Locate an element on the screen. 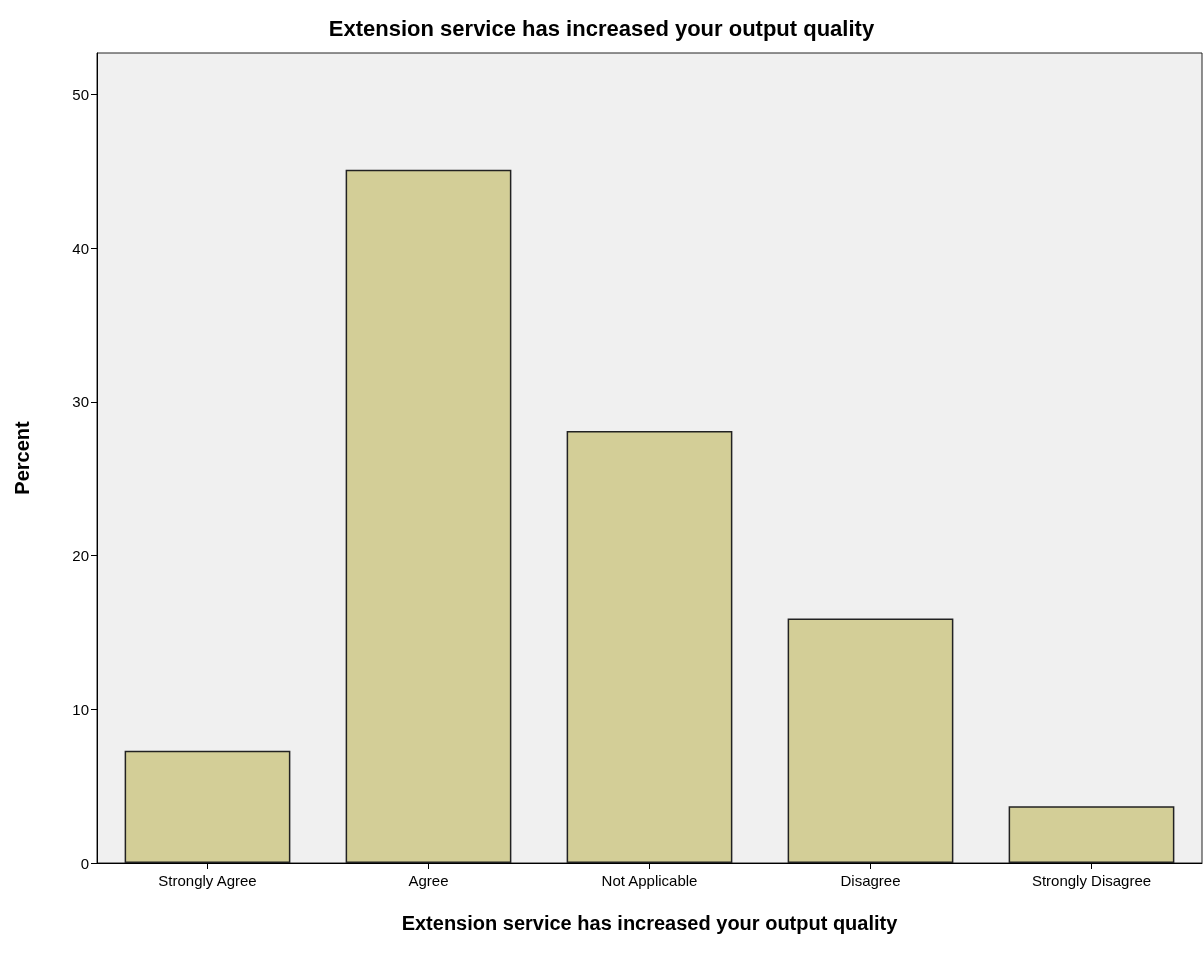 The image size is (1203, 954). x-tick-label: Agree is located at coordinates (428, 880).